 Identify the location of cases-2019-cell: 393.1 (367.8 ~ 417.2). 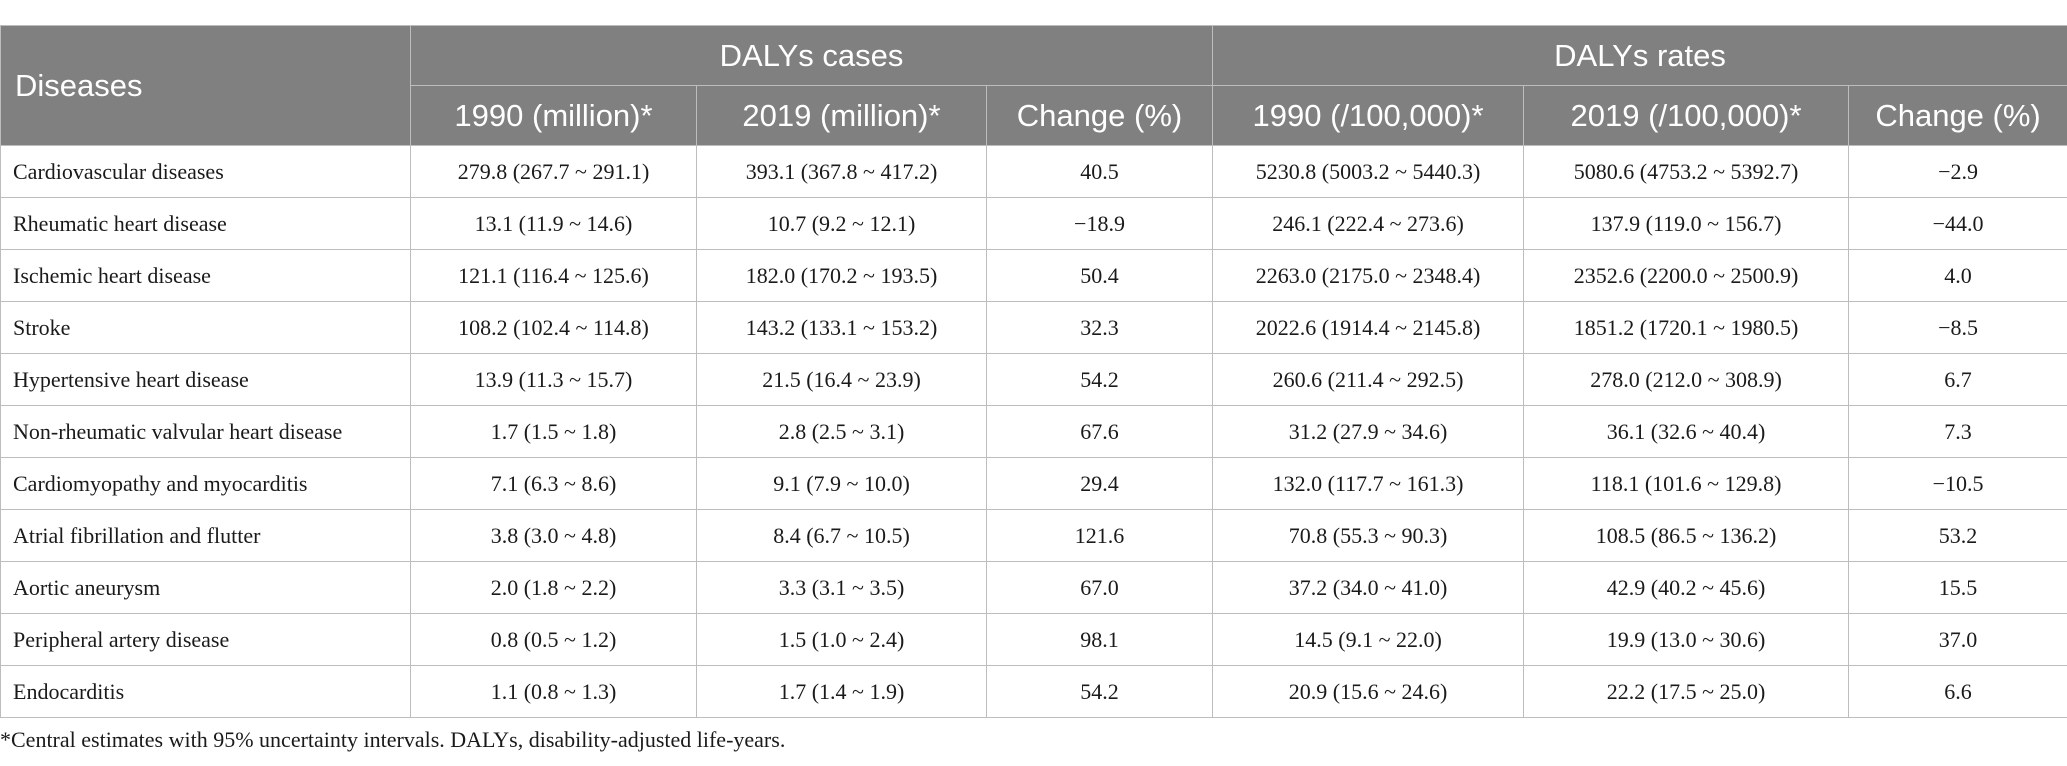
(841, 171).